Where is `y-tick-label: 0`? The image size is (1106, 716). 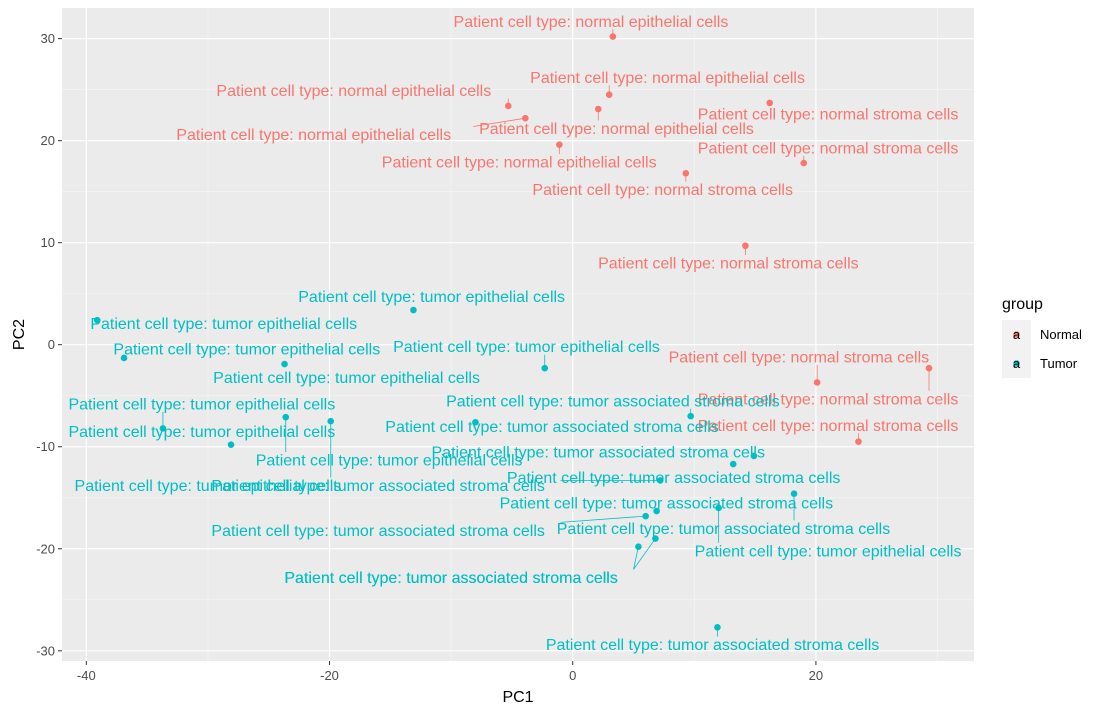 y-tick-label: 0 is located at coordinates (51, 344).